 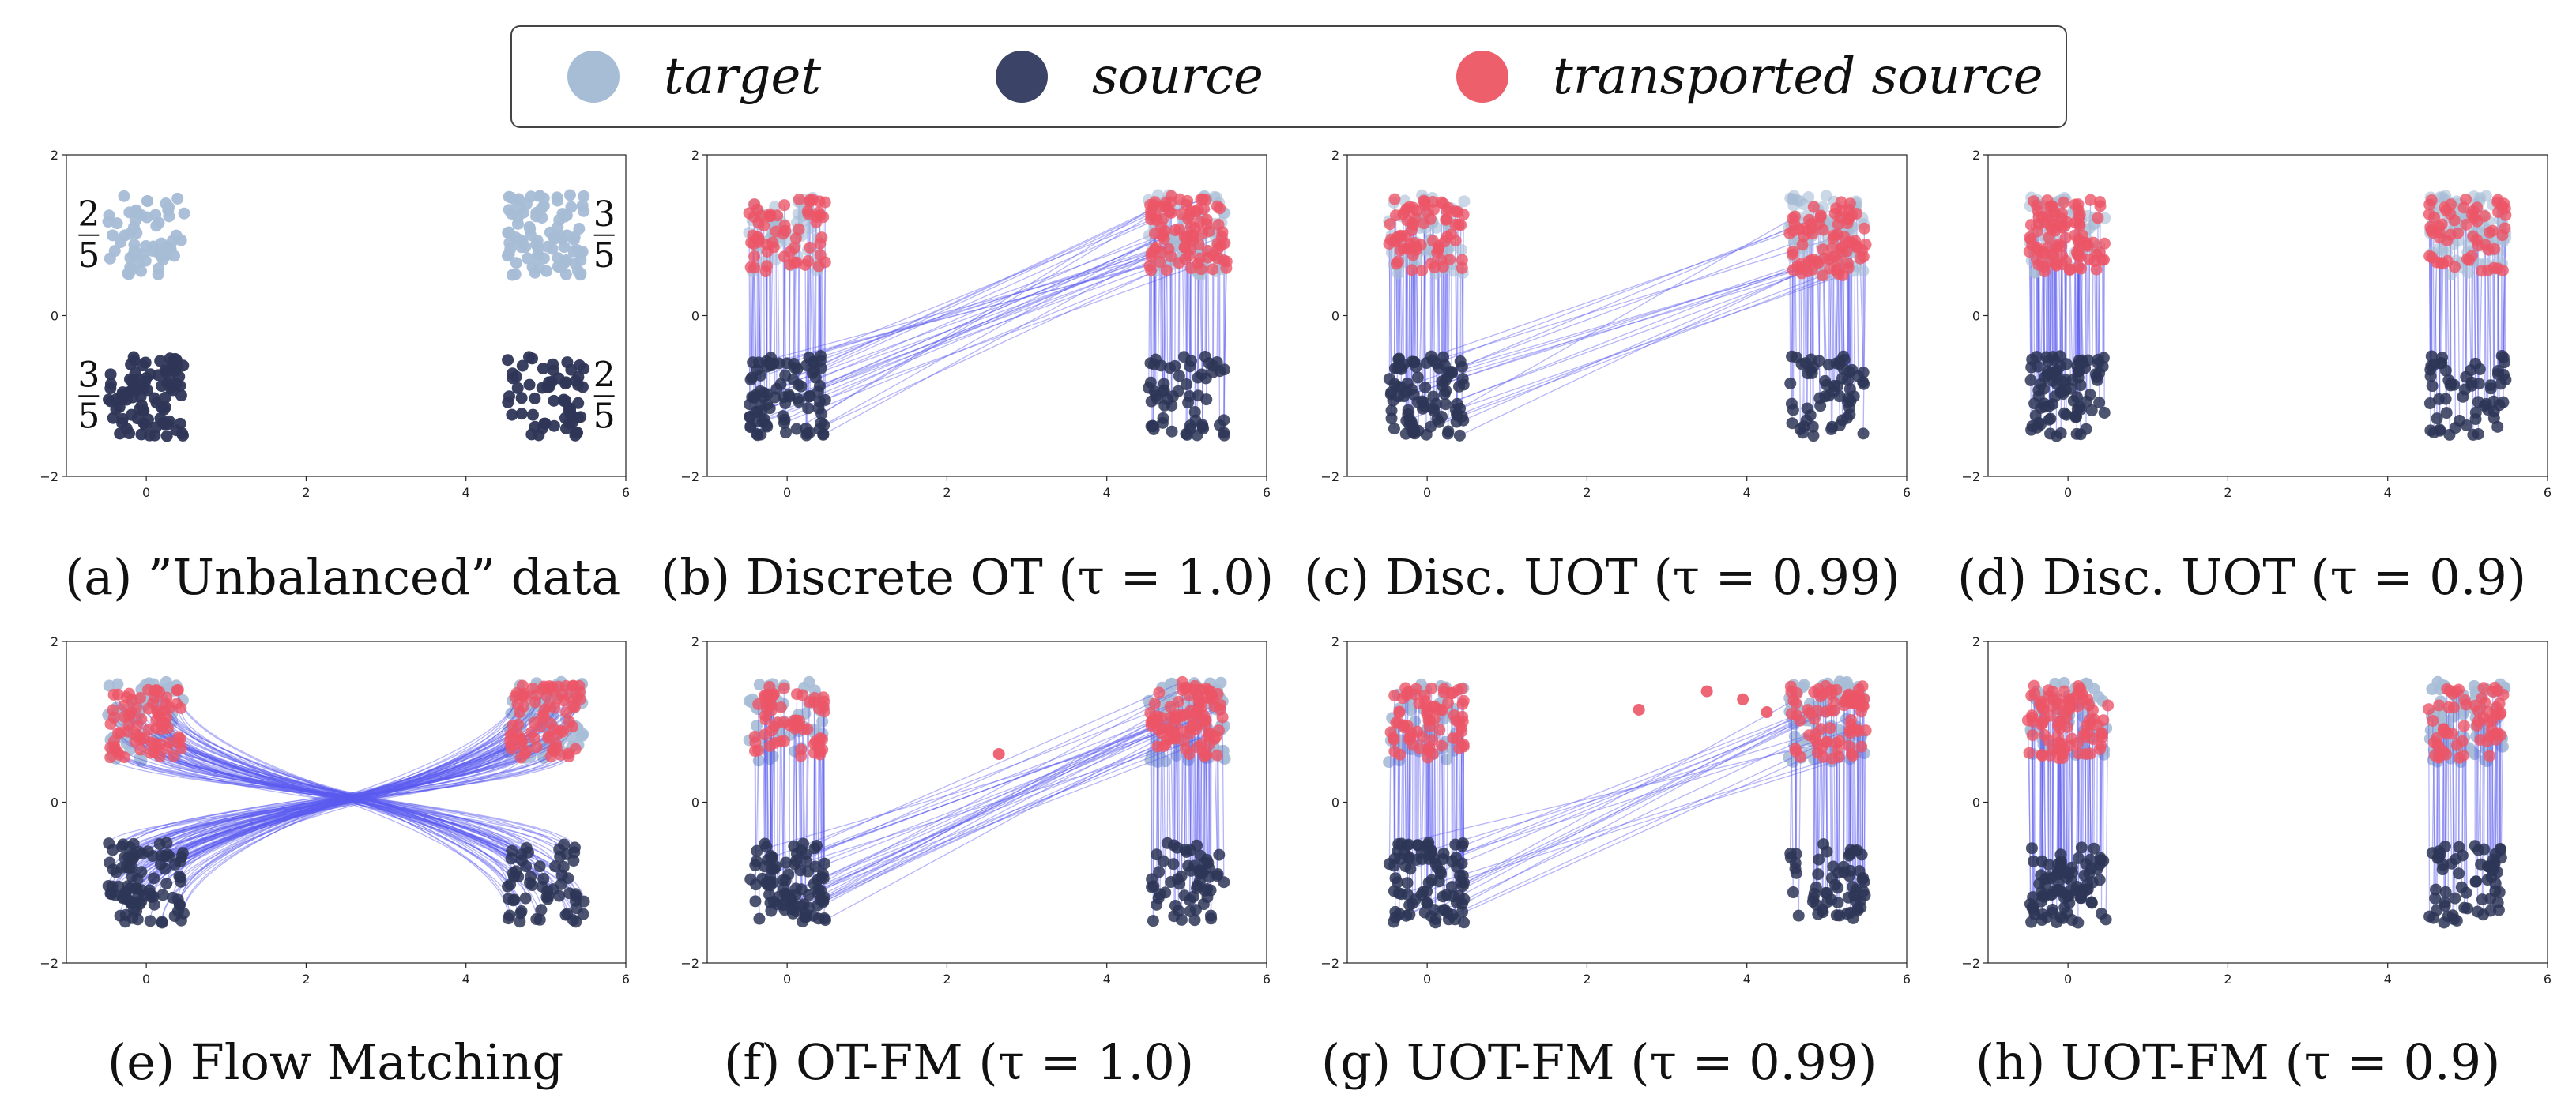 What do you see at coordinates (604, 416) in the screenshot?
I see `fraction-denominator: 5` at bounding box center [604, 416].